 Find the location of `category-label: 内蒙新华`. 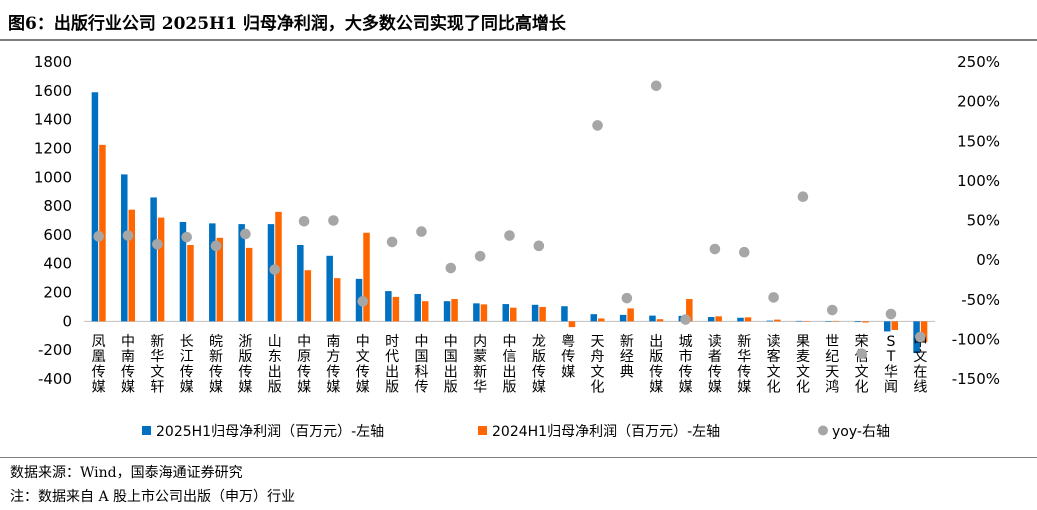

category-label: 内蒙新华 is located at coordinates (480, 365).